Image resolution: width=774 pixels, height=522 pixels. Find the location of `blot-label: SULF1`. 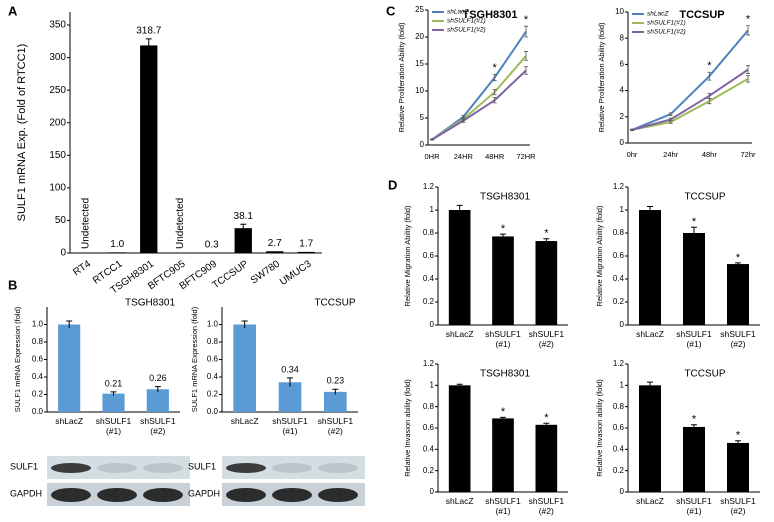

blot-label: SULF1 is located at coordinates (202, 466).